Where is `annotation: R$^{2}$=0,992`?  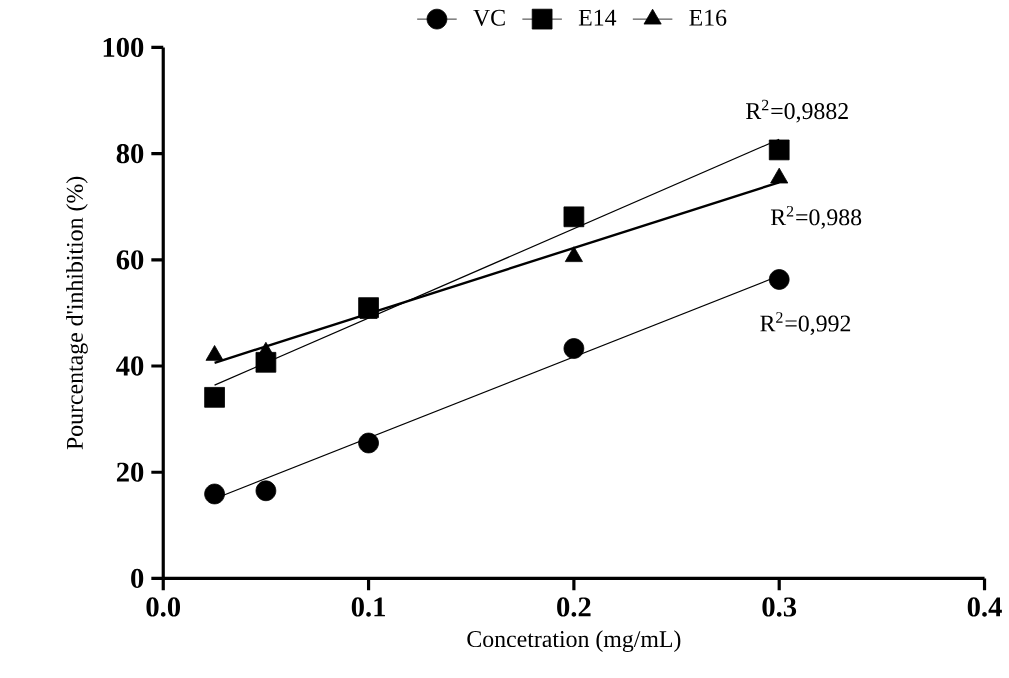 annotation: R$^{2}$=0,992 is located at coordinates (805, 324).